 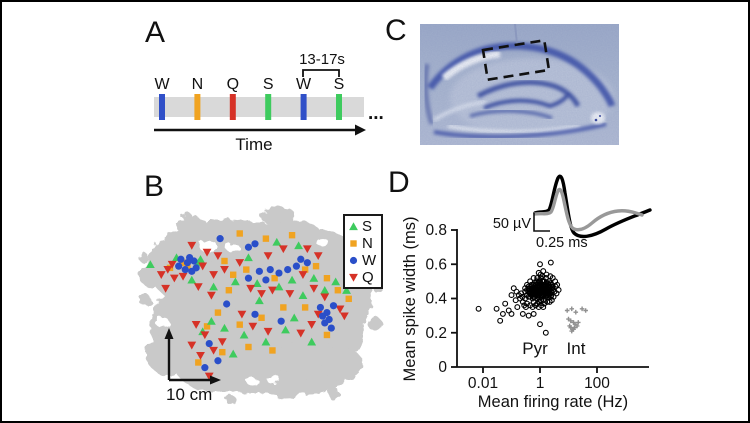 What do you see at coordinates (442, 367) in the screenshot?
I see `y-tick-label: 0` at bounding box center [442, 367].